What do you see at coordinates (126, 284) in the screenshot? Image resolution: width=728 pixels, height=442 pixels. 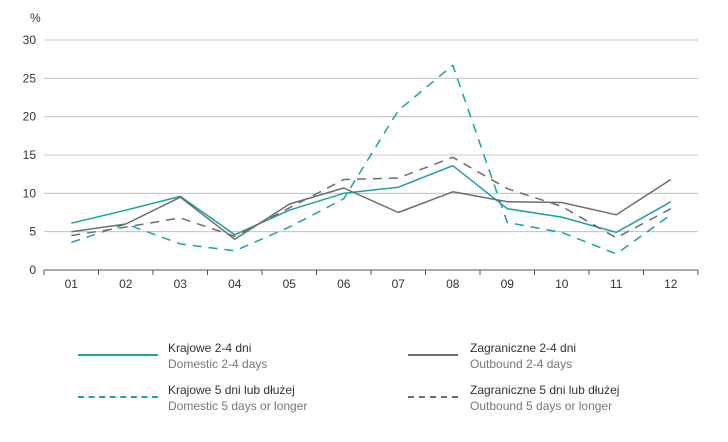 I see `x-tick-label: 02` at bounding box center [126, 284].